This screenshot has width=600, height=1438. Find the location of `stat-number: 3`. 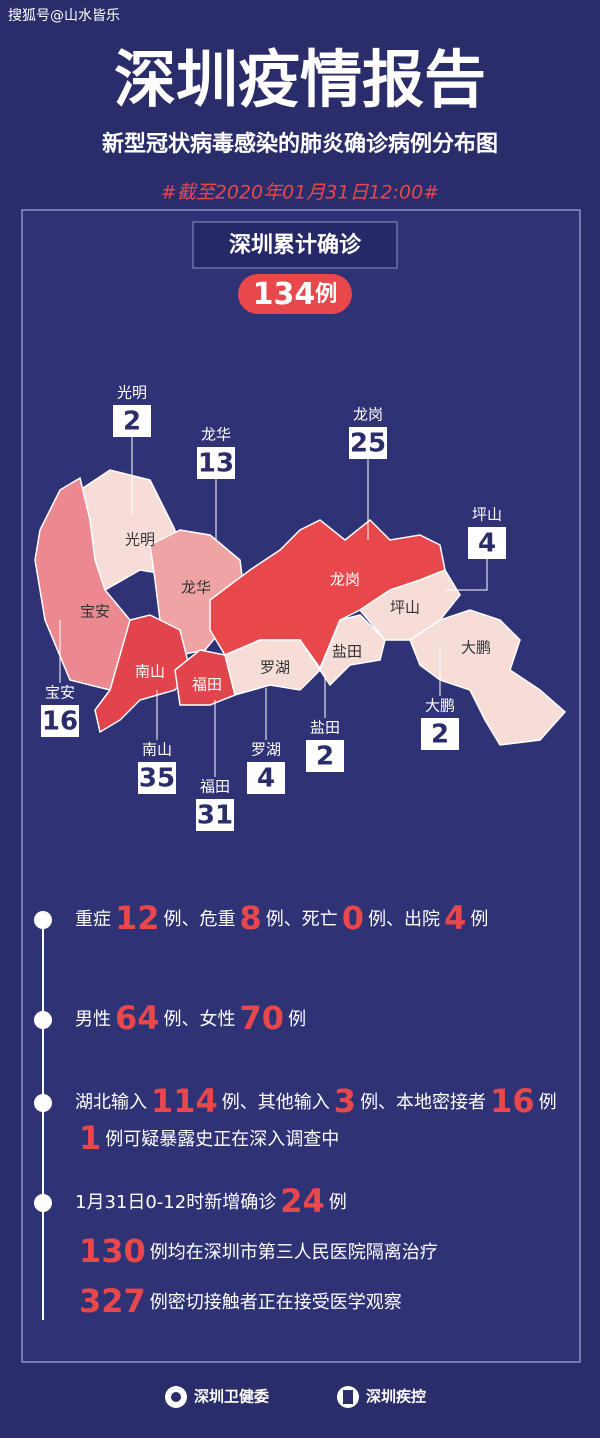

stat-number: 3 is located at coordinates (345, 1101).